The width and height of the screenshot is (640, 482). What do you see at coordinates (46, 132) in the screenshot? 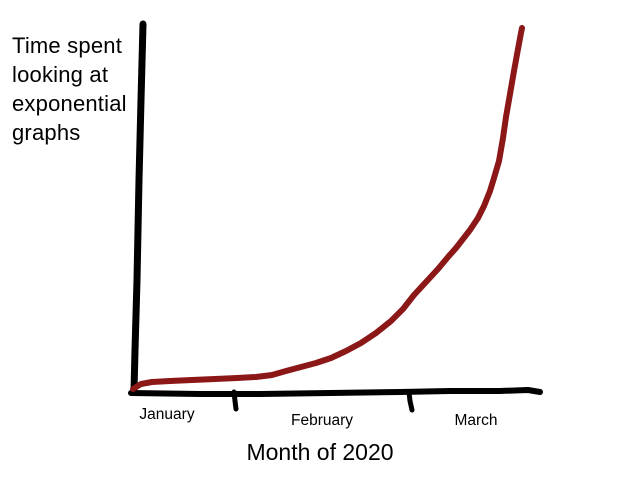
I see `y-axis-label-line: graphs` at bounding box center [46, 132].